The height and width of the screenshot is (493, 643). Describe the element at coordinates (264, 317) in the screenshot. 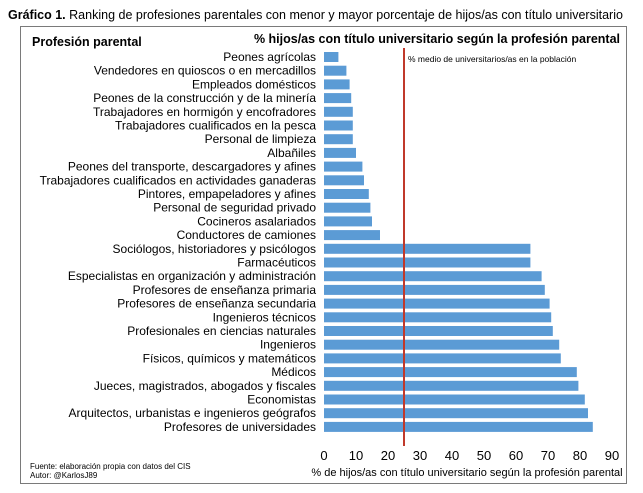

I see `category-label: Ingenieros técnicos` at that location.